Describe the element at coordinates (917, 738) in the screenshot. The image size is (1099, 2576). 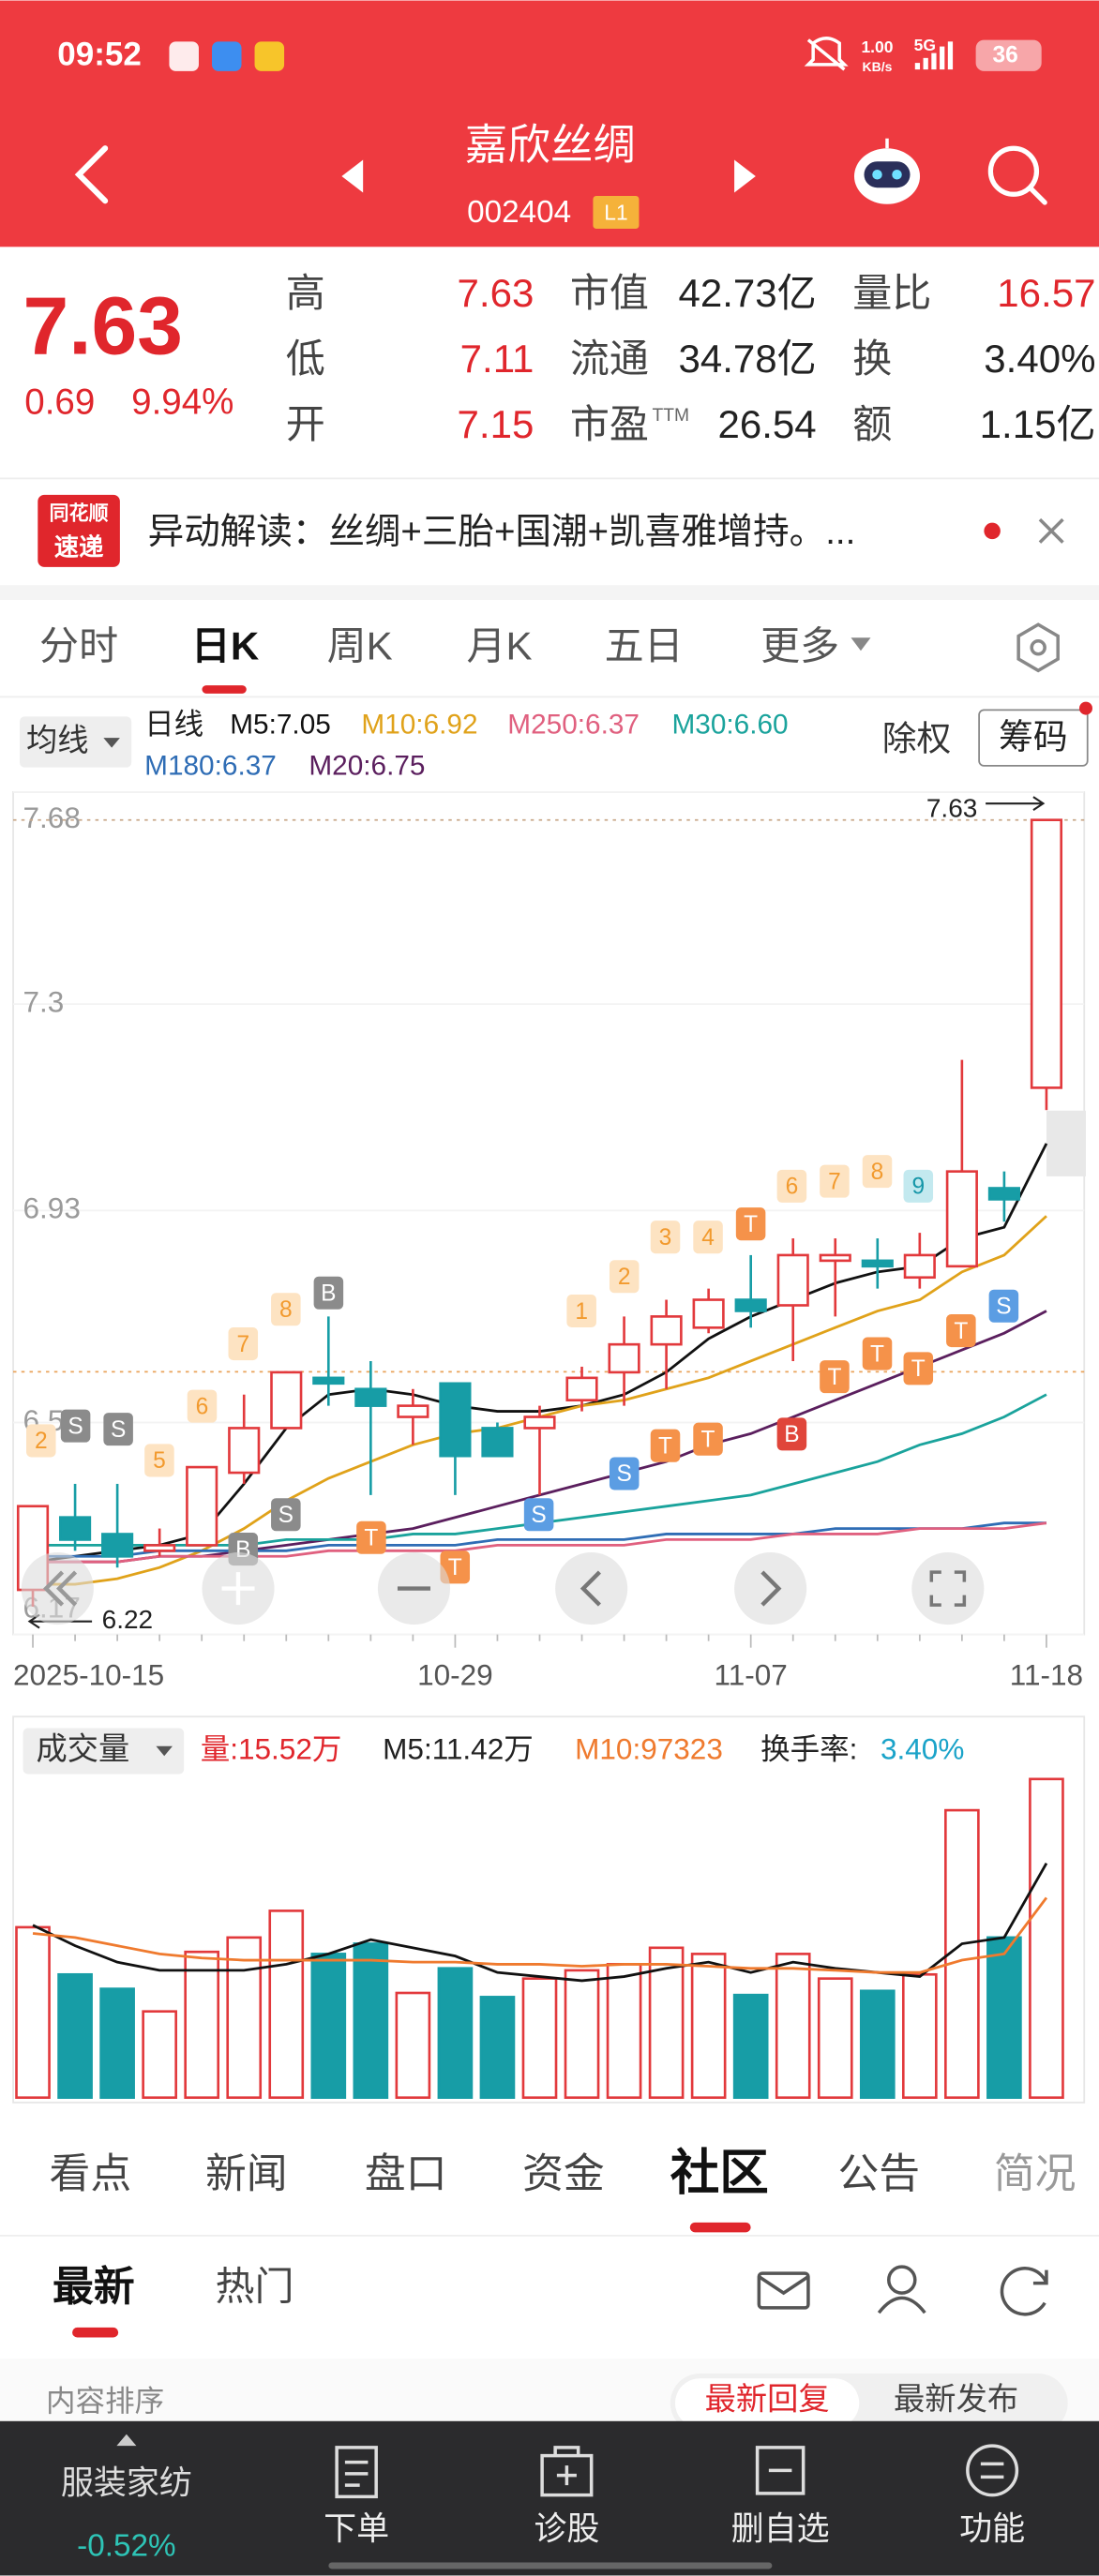
I see `exright-button: 除权` at that location.